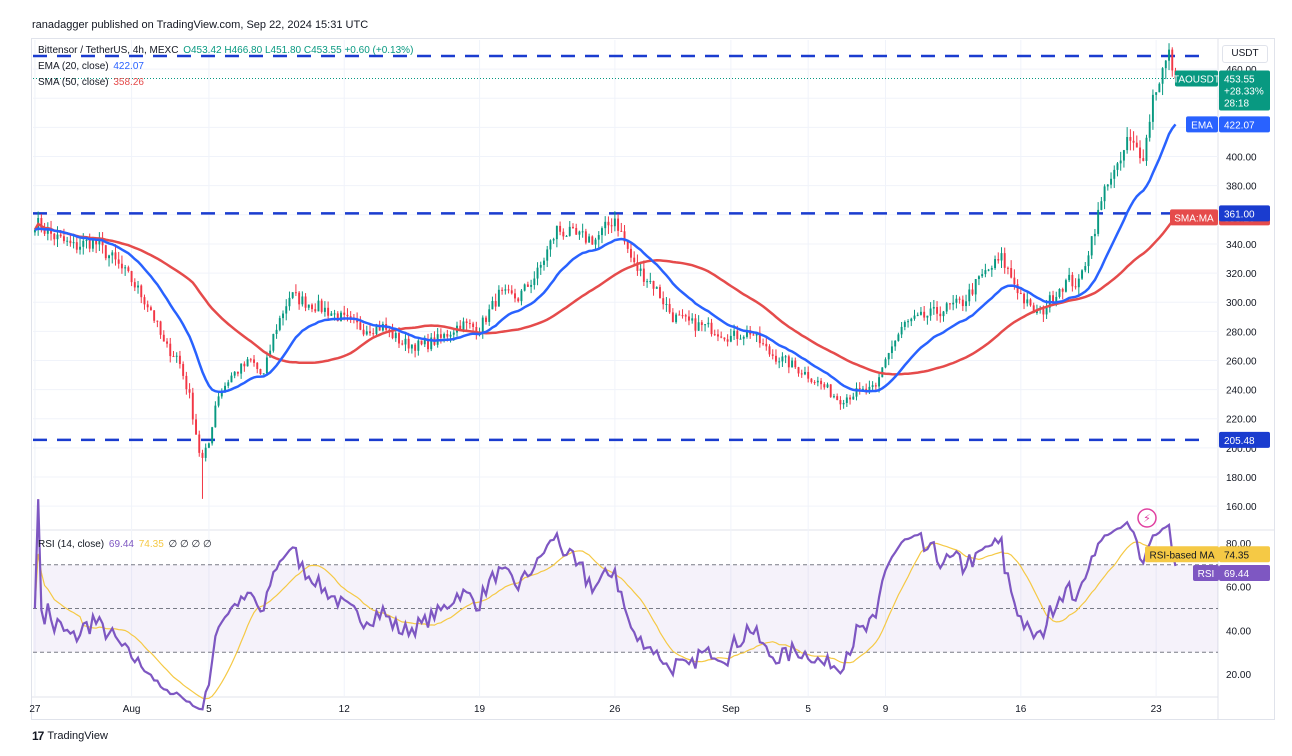  What do you see at coordinates (1241, 420) in the screenshot?
I see `price-tick-label: 220.00` at bounding box center [1241, 420].